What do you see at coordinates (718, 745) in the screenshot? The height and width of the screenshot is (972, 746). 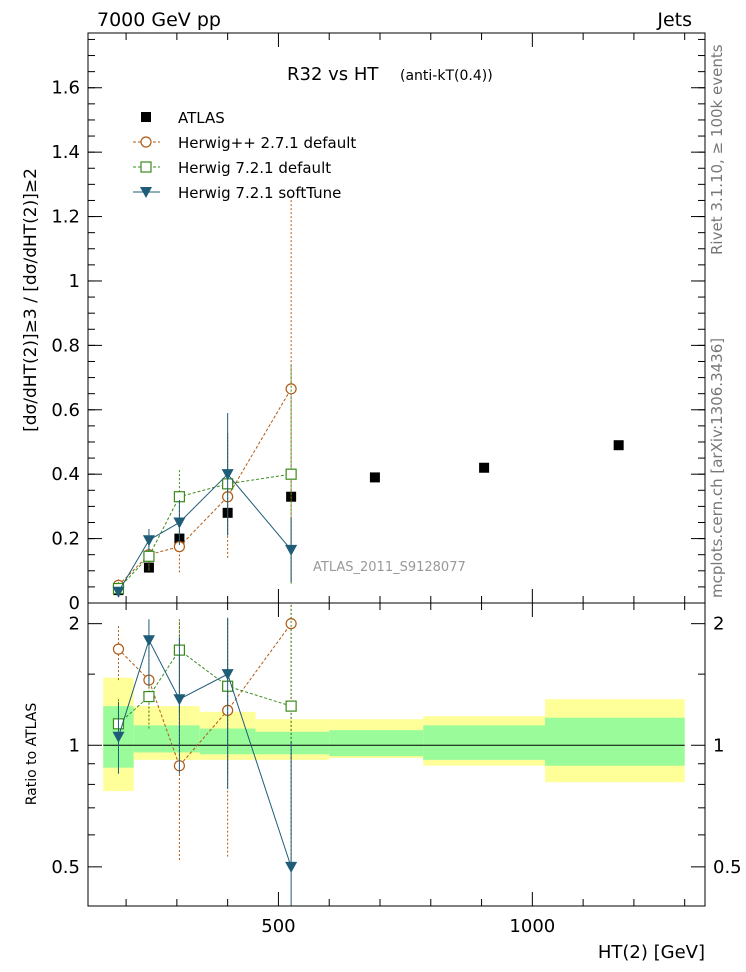 I see `ratio-y-tick-label-right: 1` at bounding box center [718, 745].